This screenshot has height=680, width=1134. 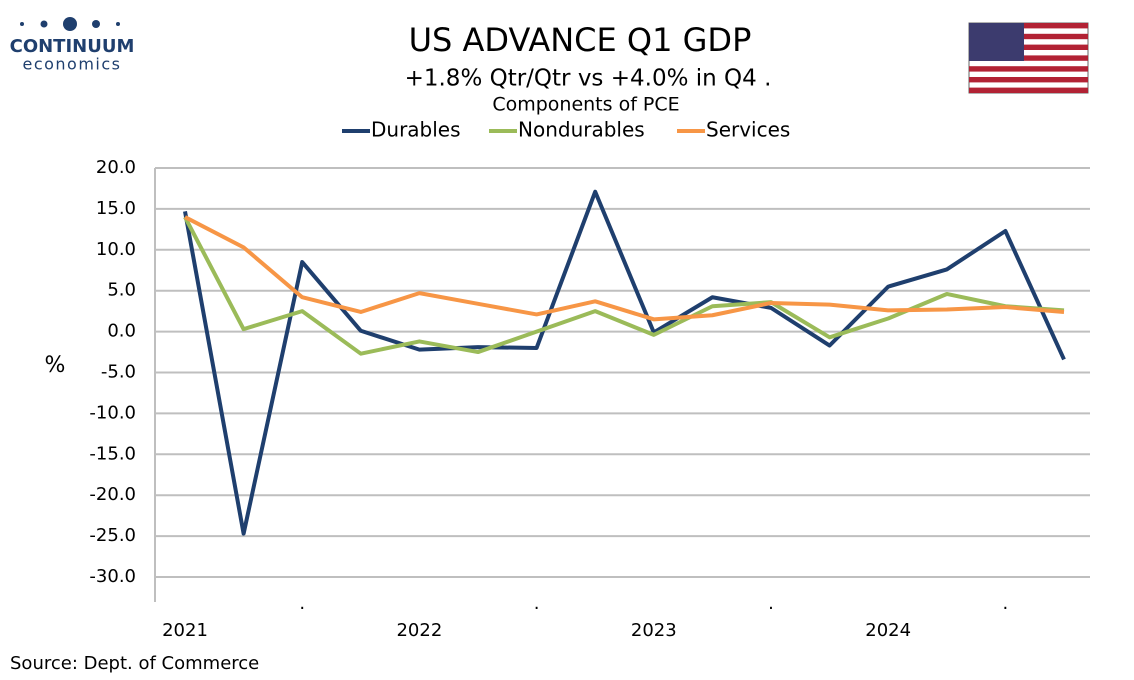 I want to click on flag, so click(x=1028, y=58).